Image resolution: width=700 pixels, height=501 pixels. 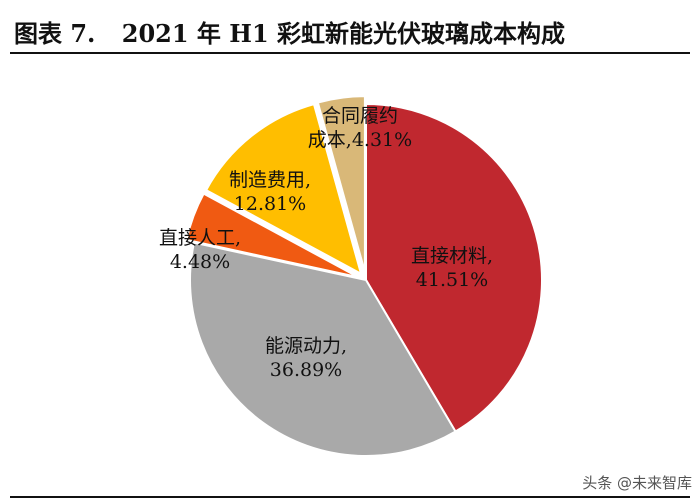 I want to click on slice-label-1: 直接材料, 41.51%, so click(x=452, y=268).